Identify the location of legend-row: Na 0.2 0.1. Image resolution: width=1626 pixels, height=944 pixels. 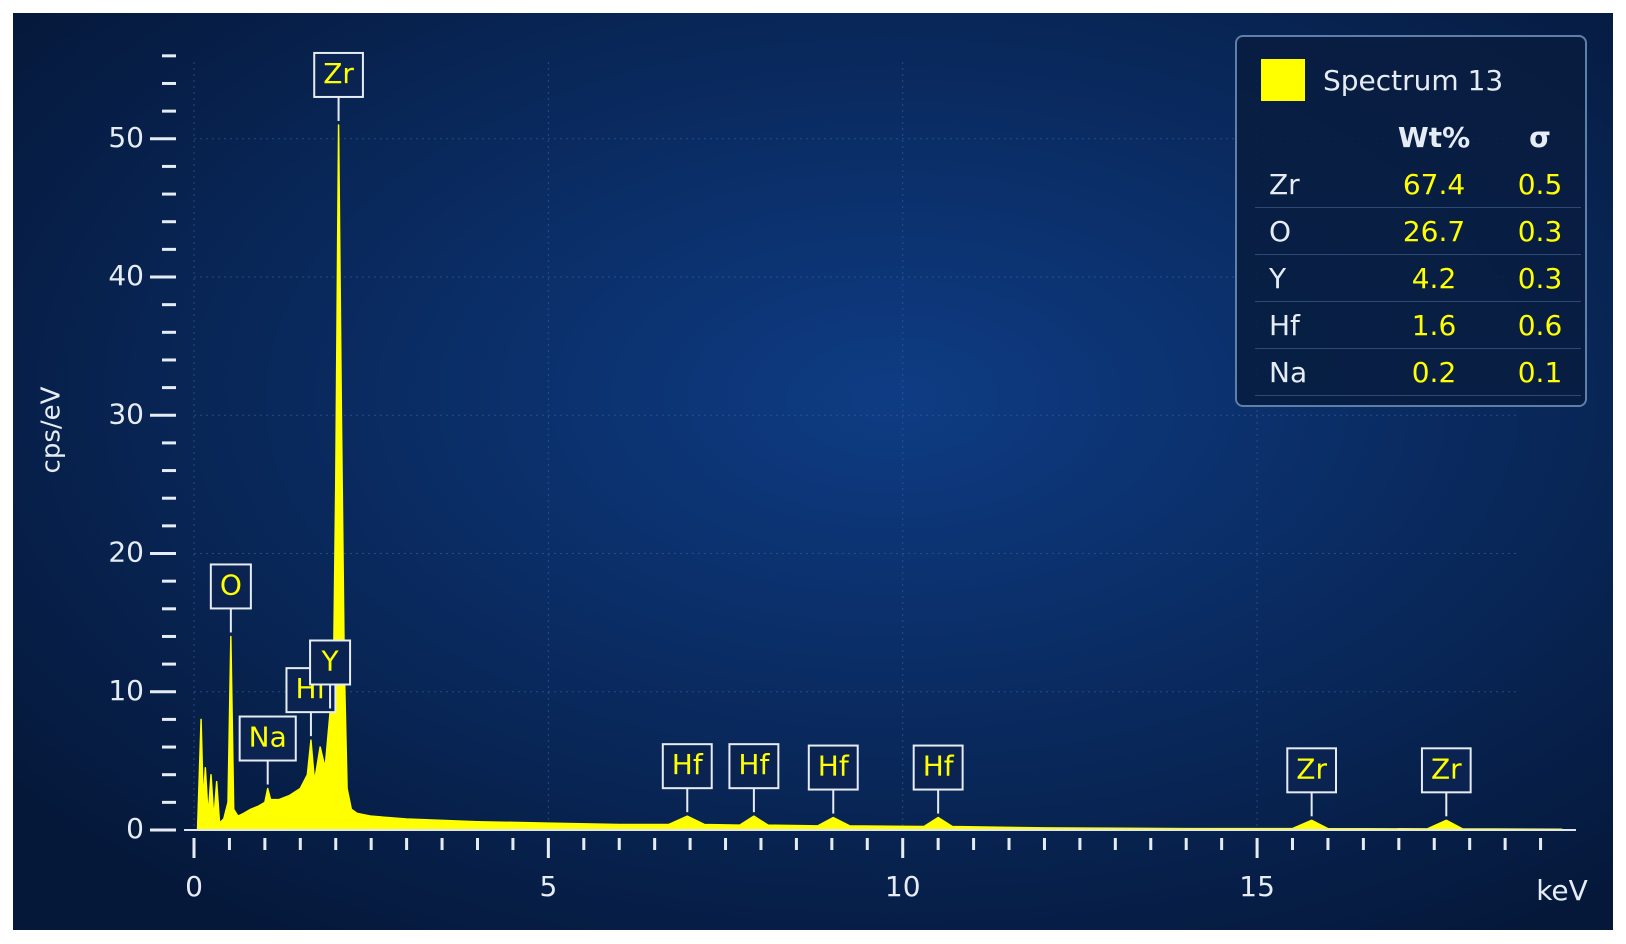
(1418, 372).